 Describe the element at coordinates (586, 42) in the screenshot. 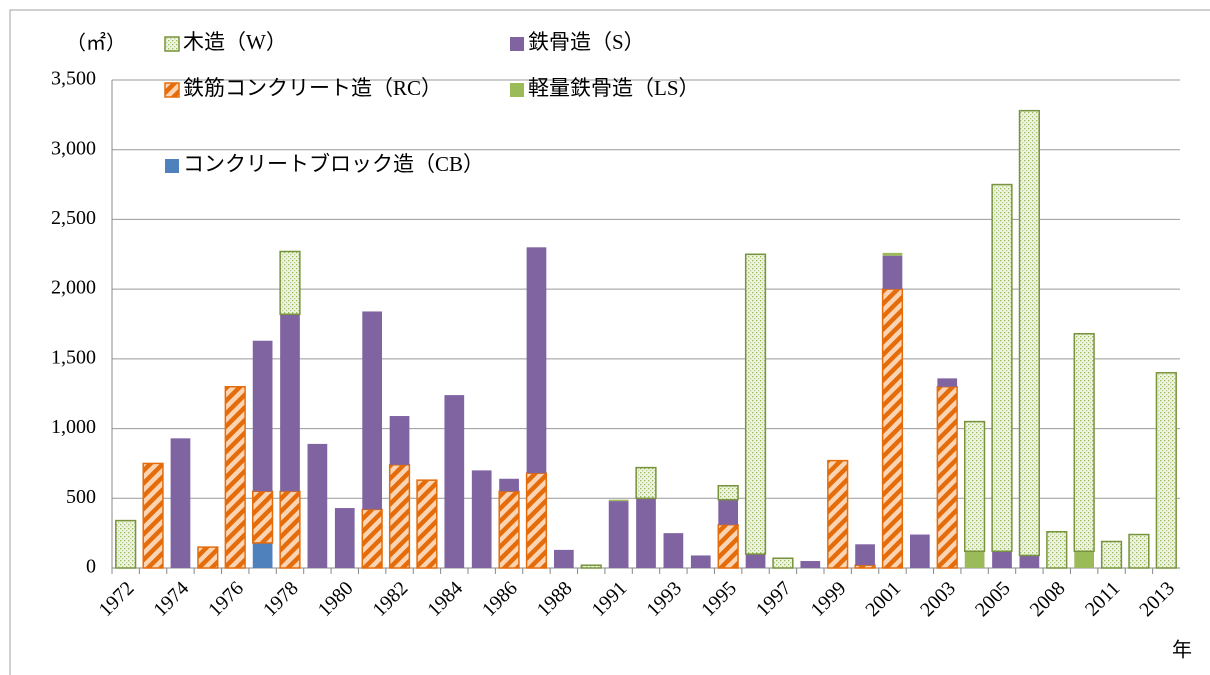

I see `legend-label: 鉄骨造（S）` at that location.